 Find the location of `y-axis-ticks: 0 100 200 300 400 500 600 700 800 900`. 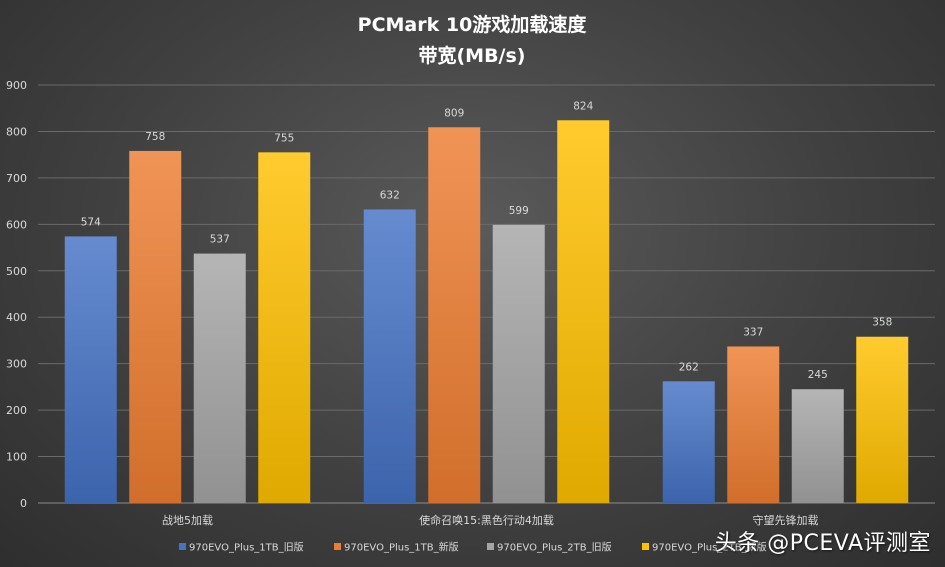

y-axis-ticks: 0 100 200 300 400 500 600 700 800 900 is located at coordinates (16, 294).